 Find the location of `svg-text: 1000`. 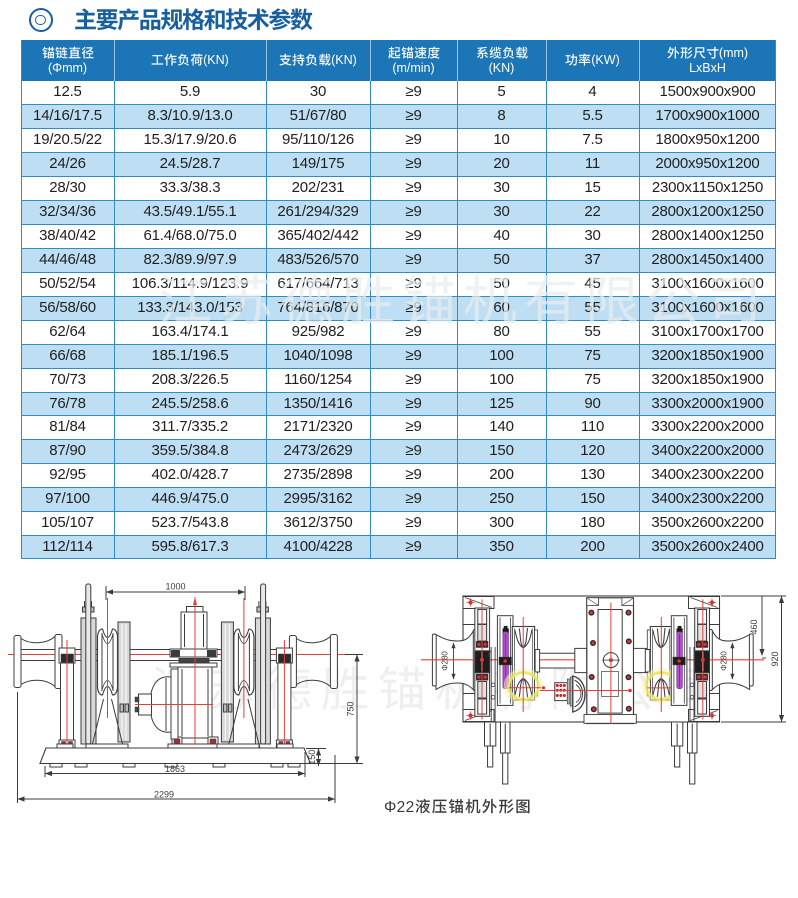

svg-text: 1000 is located at coordinates (175, 587).